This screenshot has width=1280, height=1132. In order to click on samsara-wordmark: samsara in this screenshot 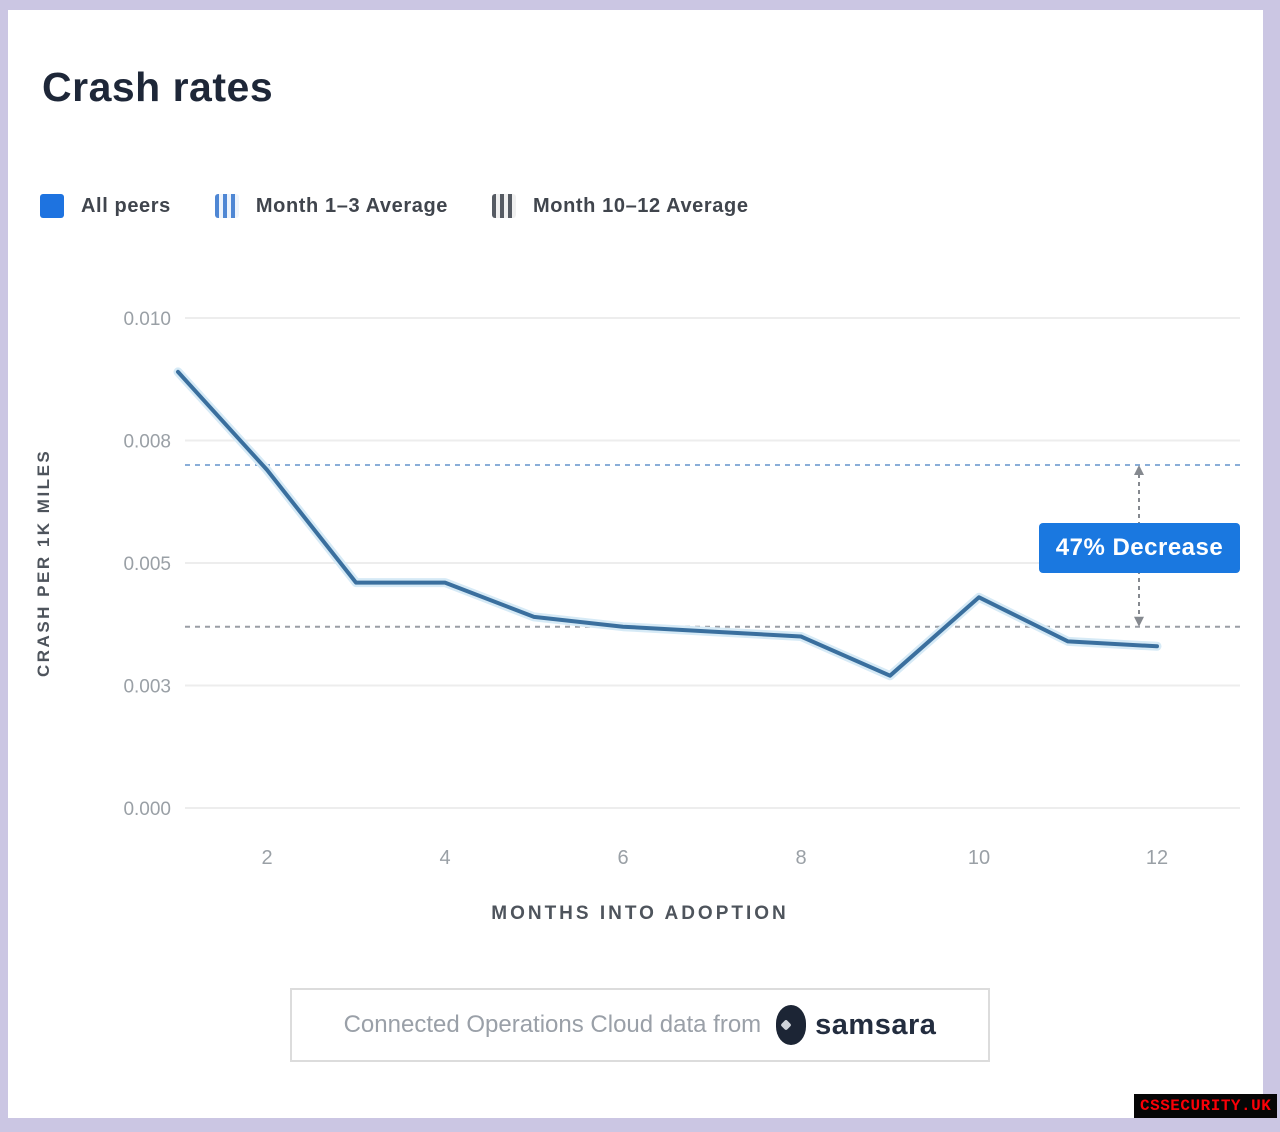, I will do `click(876, 1024)`.